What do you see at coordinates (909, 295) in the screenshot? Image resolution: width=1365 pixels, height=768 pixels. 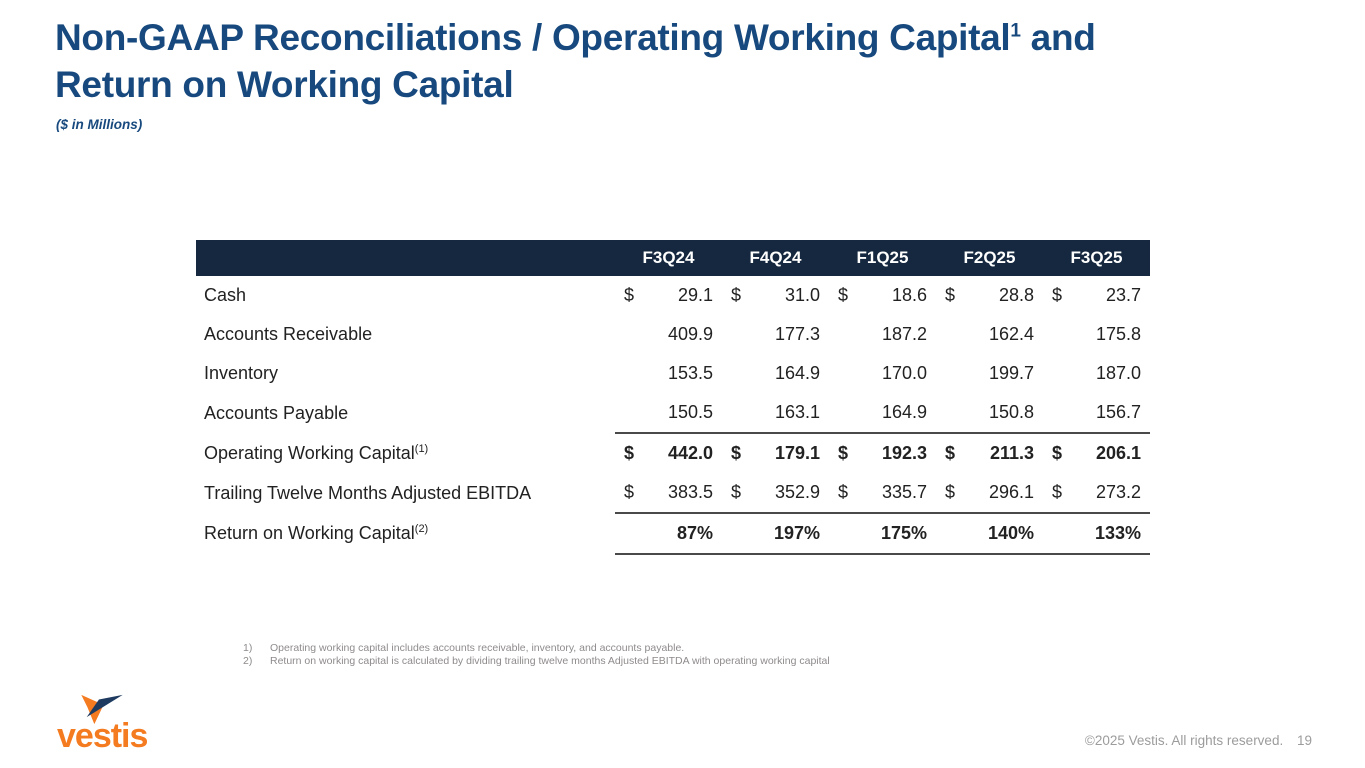 I see `value-cell: 18.6` at bounding box center [909, 295].